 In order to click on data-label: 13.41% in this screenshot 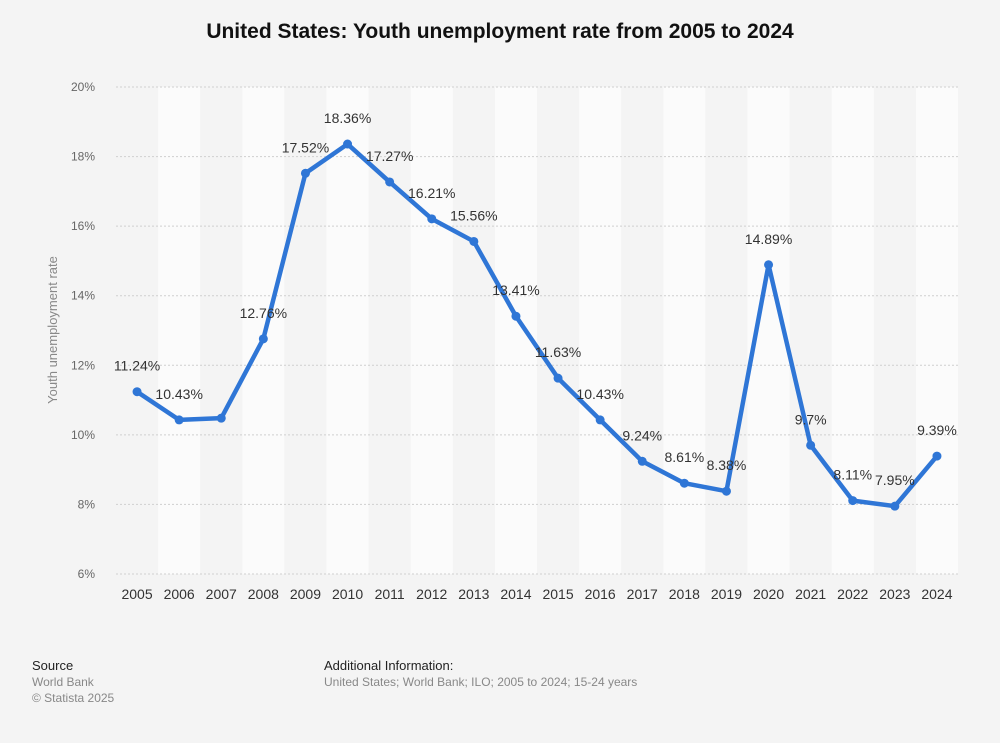, I will do `click(515, 290)`.